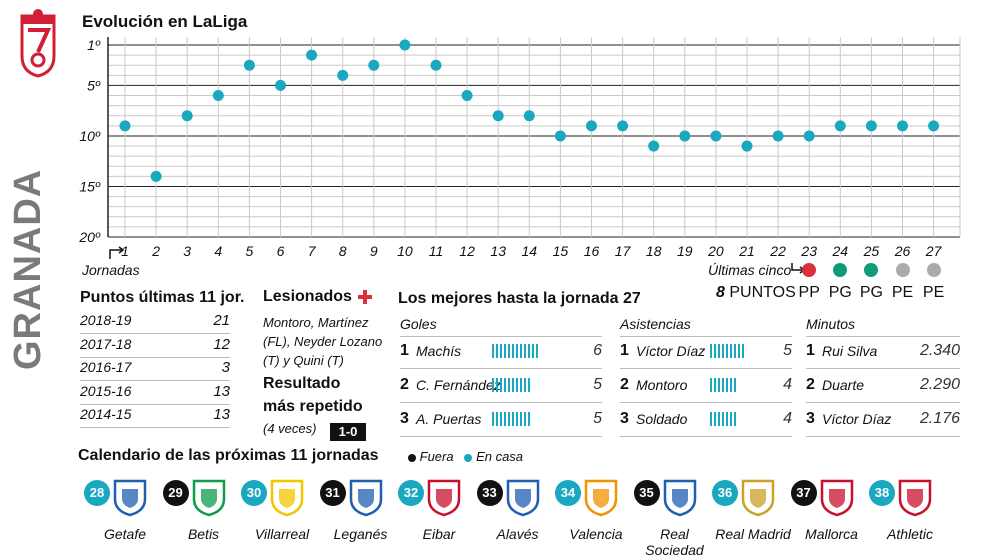 The width and height of the screenshot is (990, 558). What do you see at coordinates (302, 383) in the screenshot?
I see `resultado-title-1: Resultado` at bounding box center [302, 383].